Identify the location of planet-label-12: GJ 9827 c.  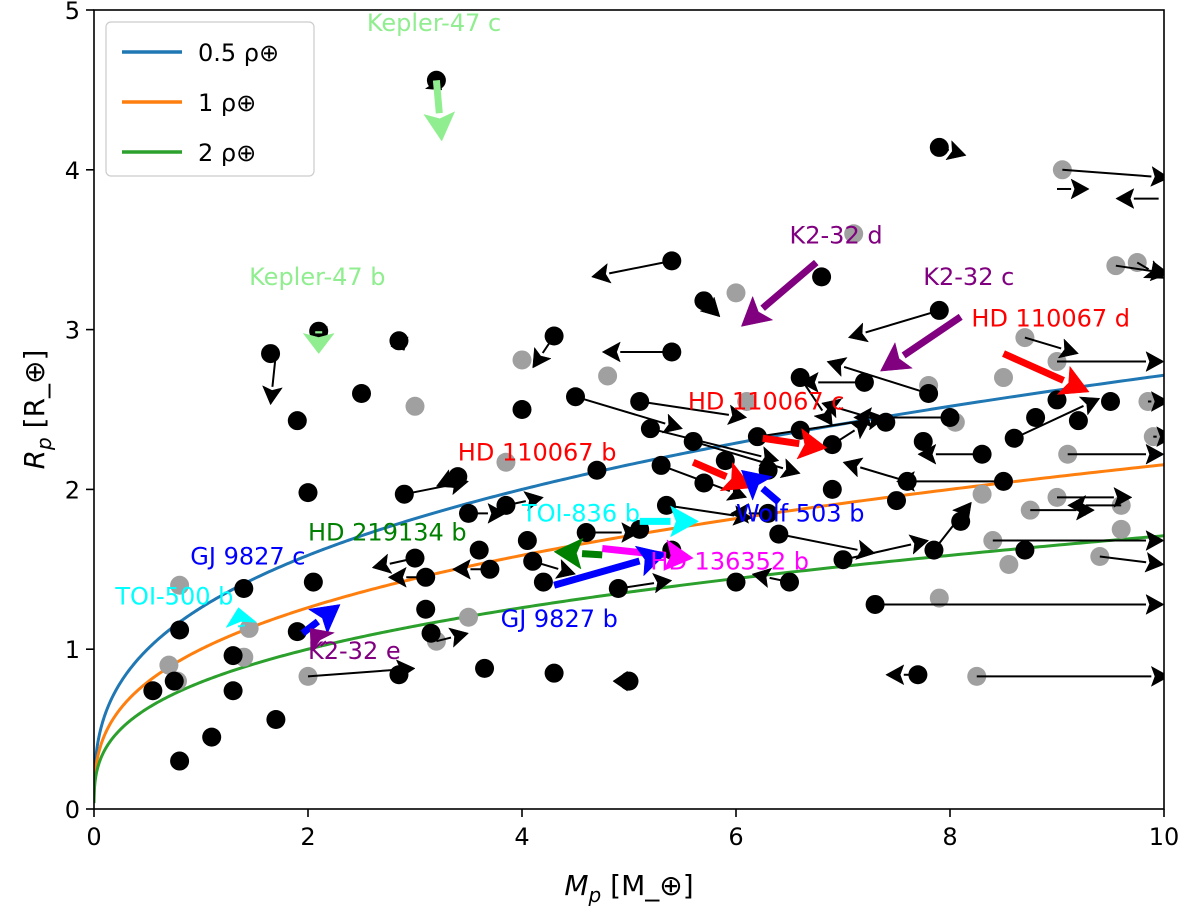
(247, 557).